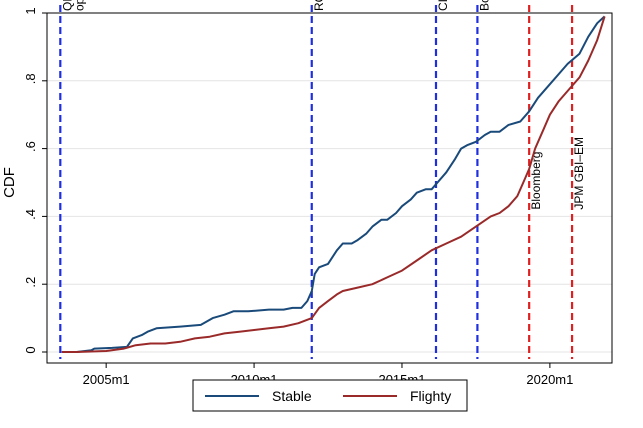 The image size is (643, 428). Describe the element at coordinates (549, 379) in the screenshot. I see `x-tick-label: 2020m1` at that location.